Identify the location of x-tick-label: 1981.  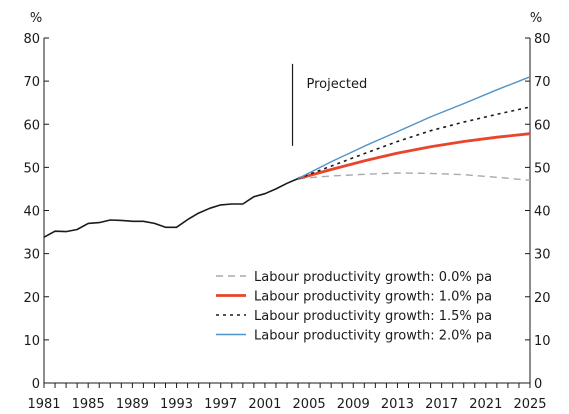
(43, 404).